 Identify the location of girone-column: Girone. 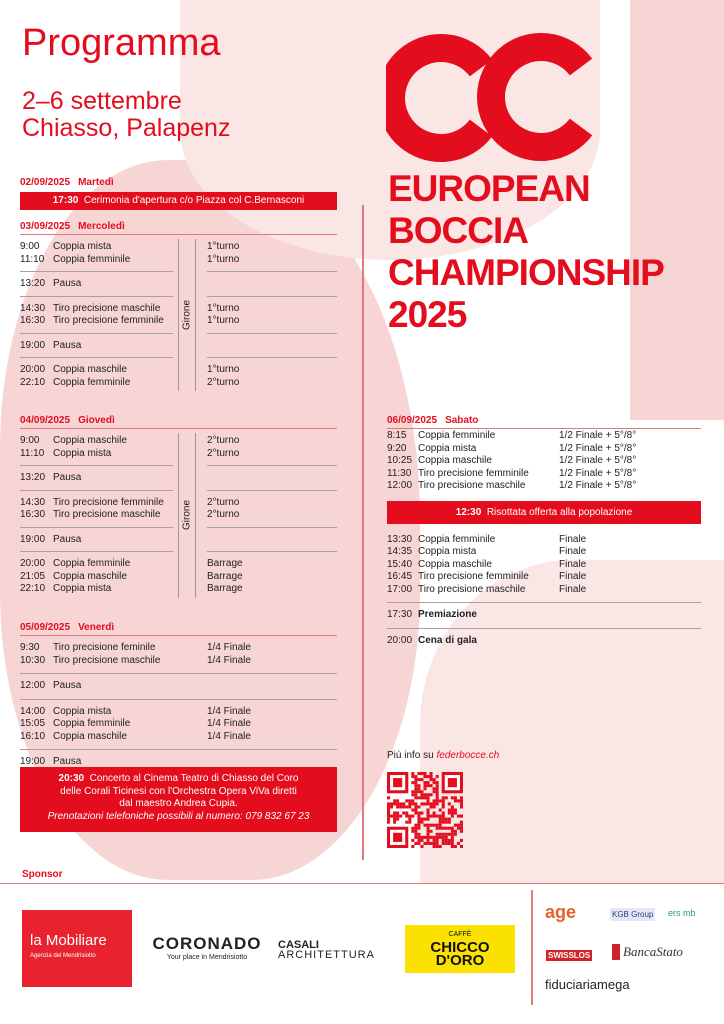
(187, 315).